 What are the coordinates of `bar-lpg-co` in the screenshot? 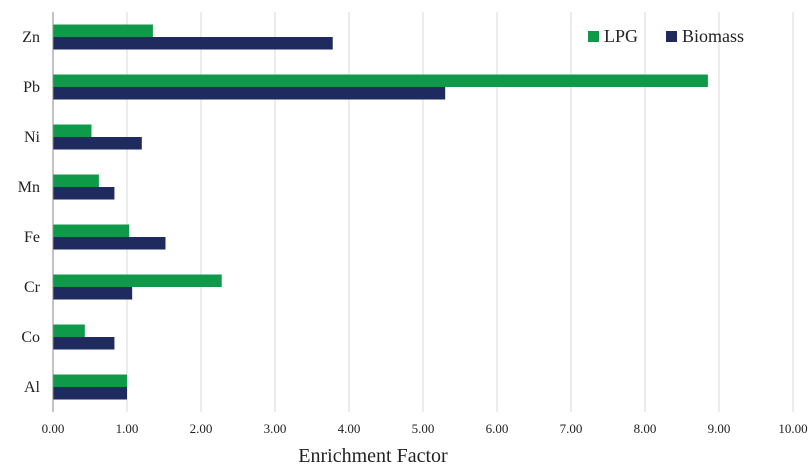 It's located at (69, 330).